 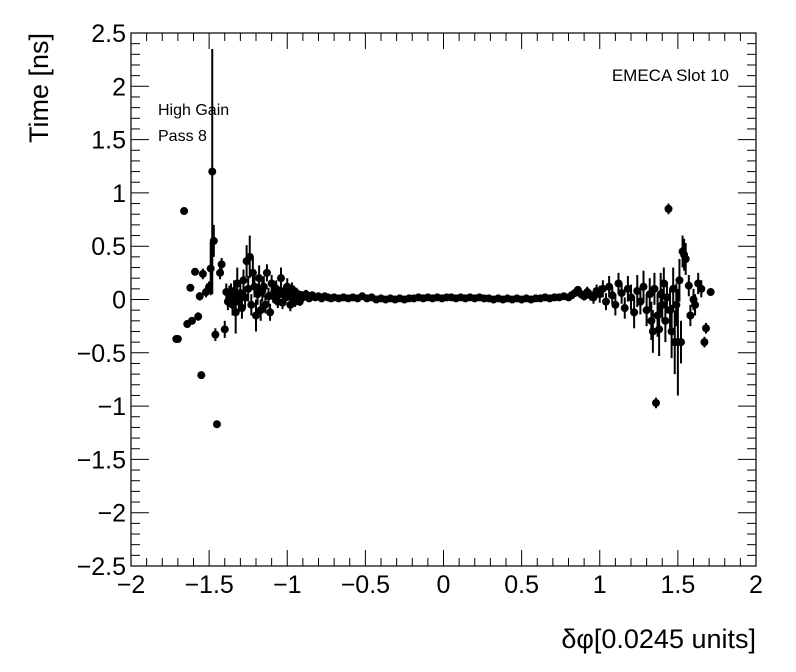 I want to click on y-tick-label: 2, so click(x=119, y=87).